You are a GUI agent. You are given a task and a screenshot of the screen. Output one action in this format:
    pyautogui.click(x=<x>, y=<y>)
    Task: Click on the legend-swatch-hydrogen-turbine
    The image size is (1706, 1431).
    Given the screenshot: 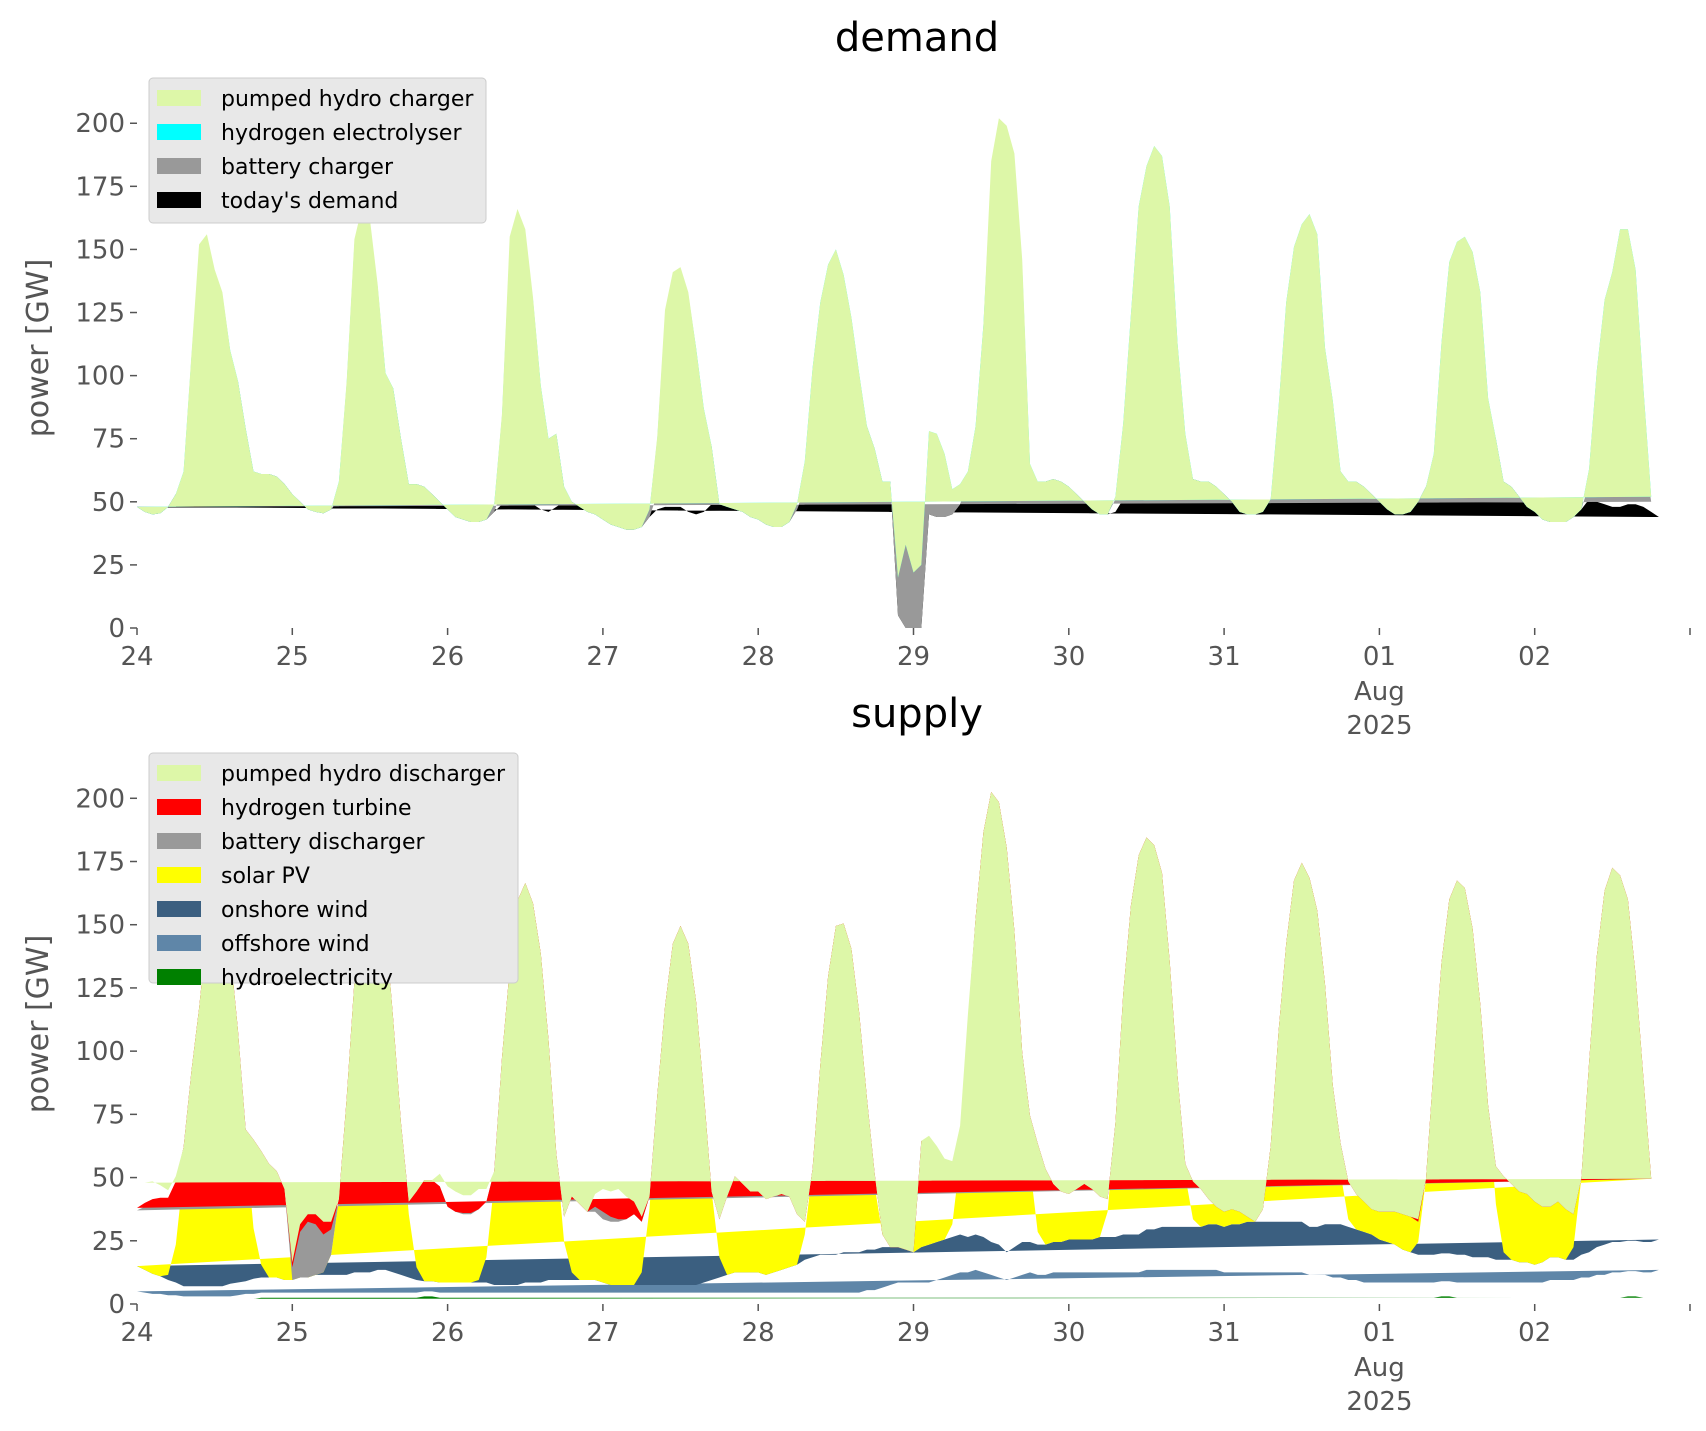 What is the action you would take?
    pyautogui.click(x=179, y=807)
    